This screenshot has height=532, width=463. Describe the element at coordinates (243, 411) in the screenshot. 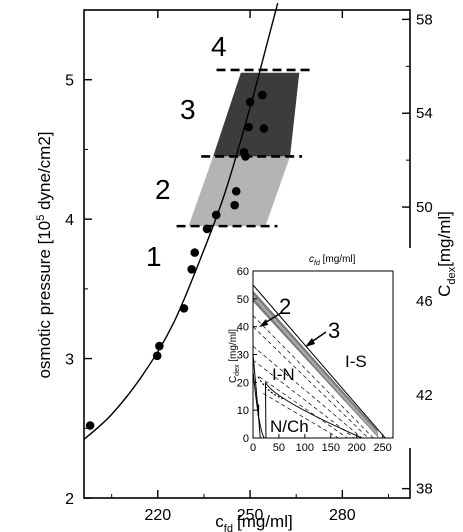

I see `inset-y-tick-label: 10` at that location.